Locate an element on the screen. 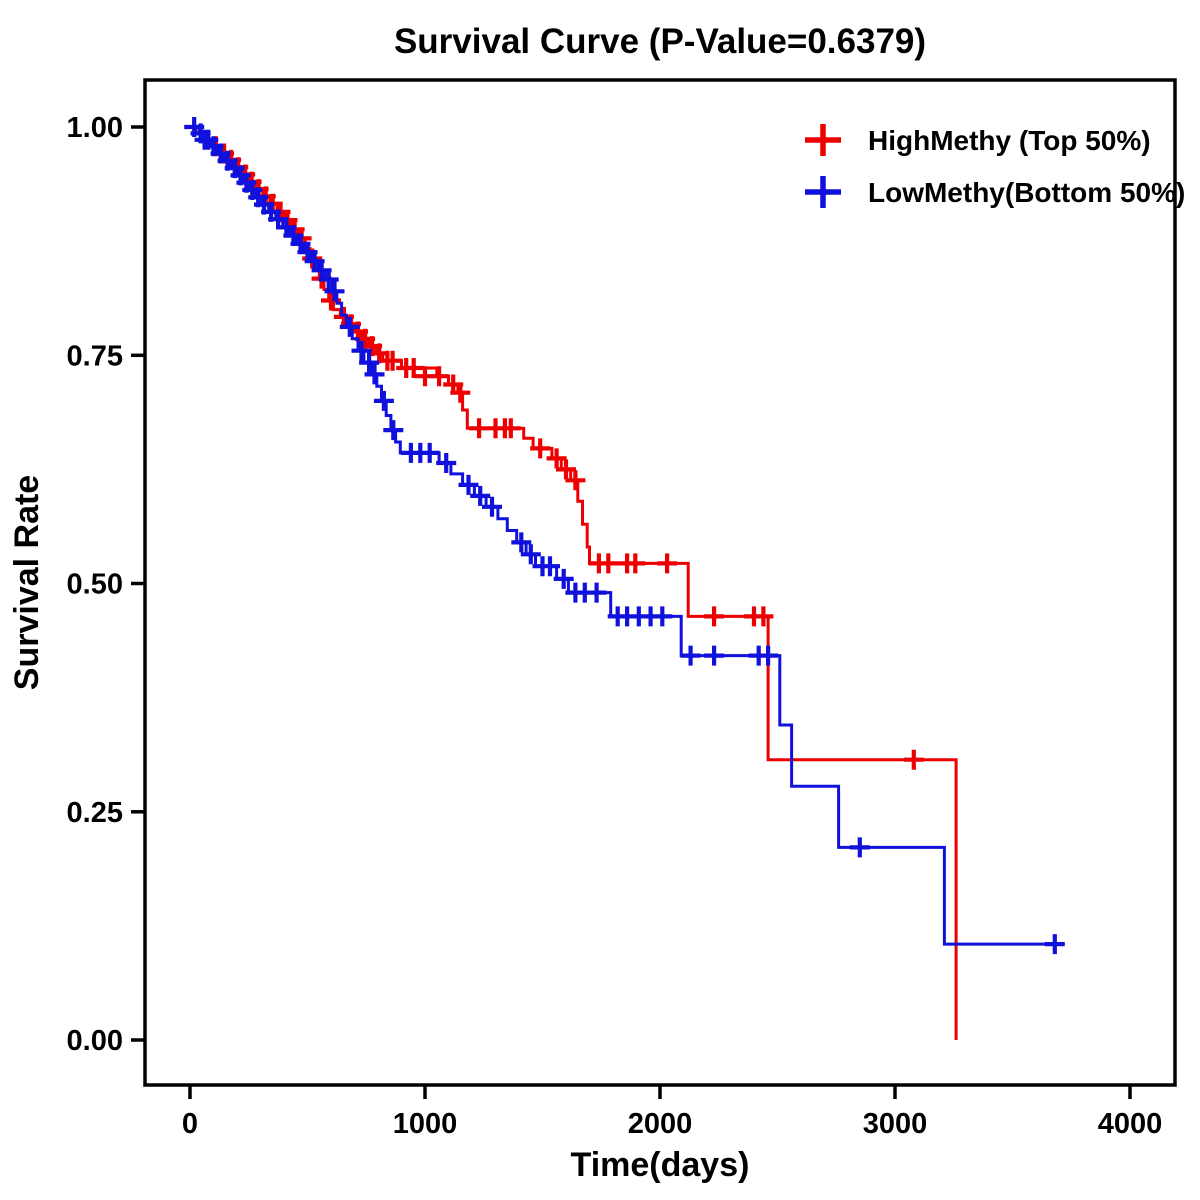 Image resolution: width=1200 pixels, height=1200 pixels. x-tick-label: 2000 is located at coordinates (660, 1124).